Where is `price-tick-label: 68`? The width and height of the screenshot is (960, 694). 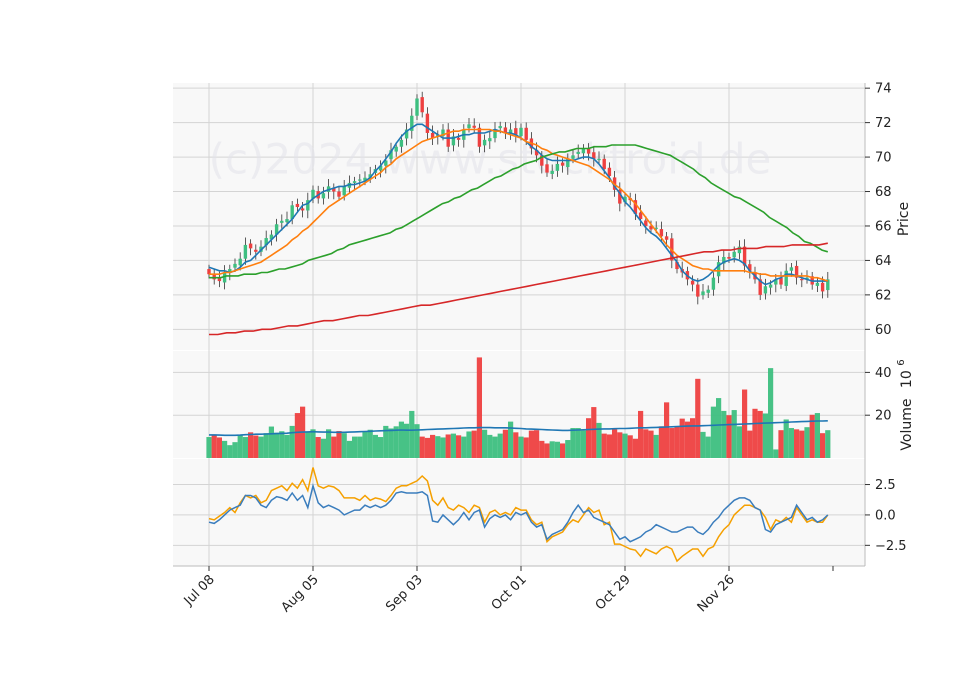 price-tick-label: 68 is located at coordinates (883, 192).